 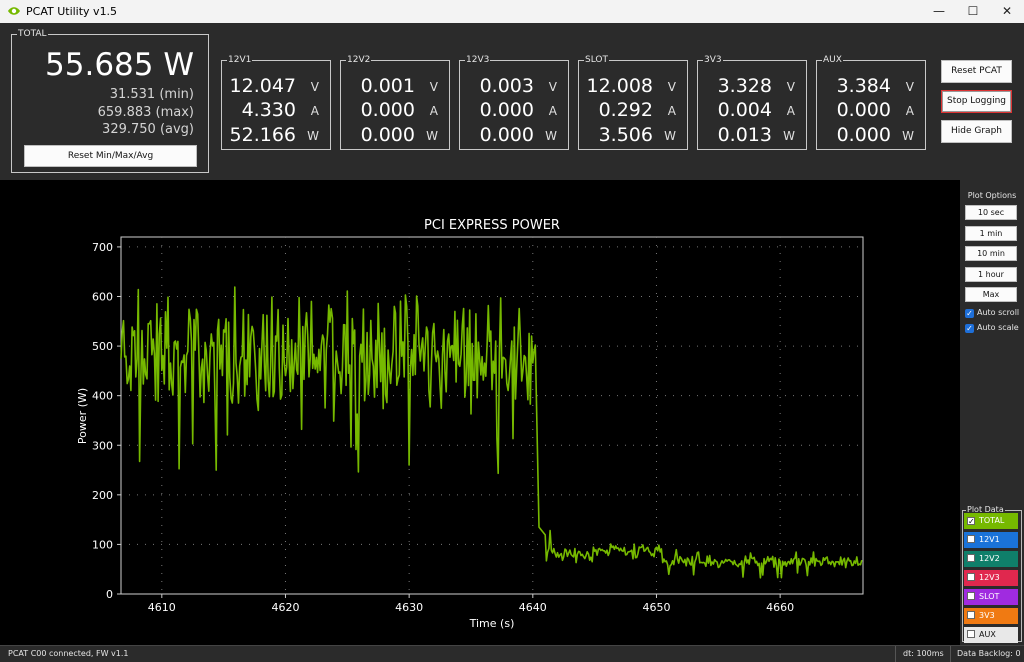 I want to click on rail-label: AUX, so click(x=832, y=60).